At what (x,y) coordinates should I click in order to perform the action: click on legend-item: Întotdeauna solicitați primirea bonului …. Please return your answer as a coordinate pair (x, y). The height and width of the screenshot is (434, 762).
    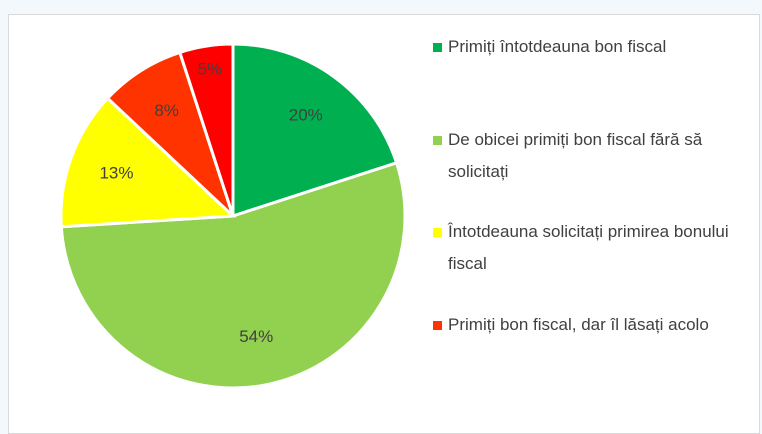
    Looking at the image, I should click on (593, 248).